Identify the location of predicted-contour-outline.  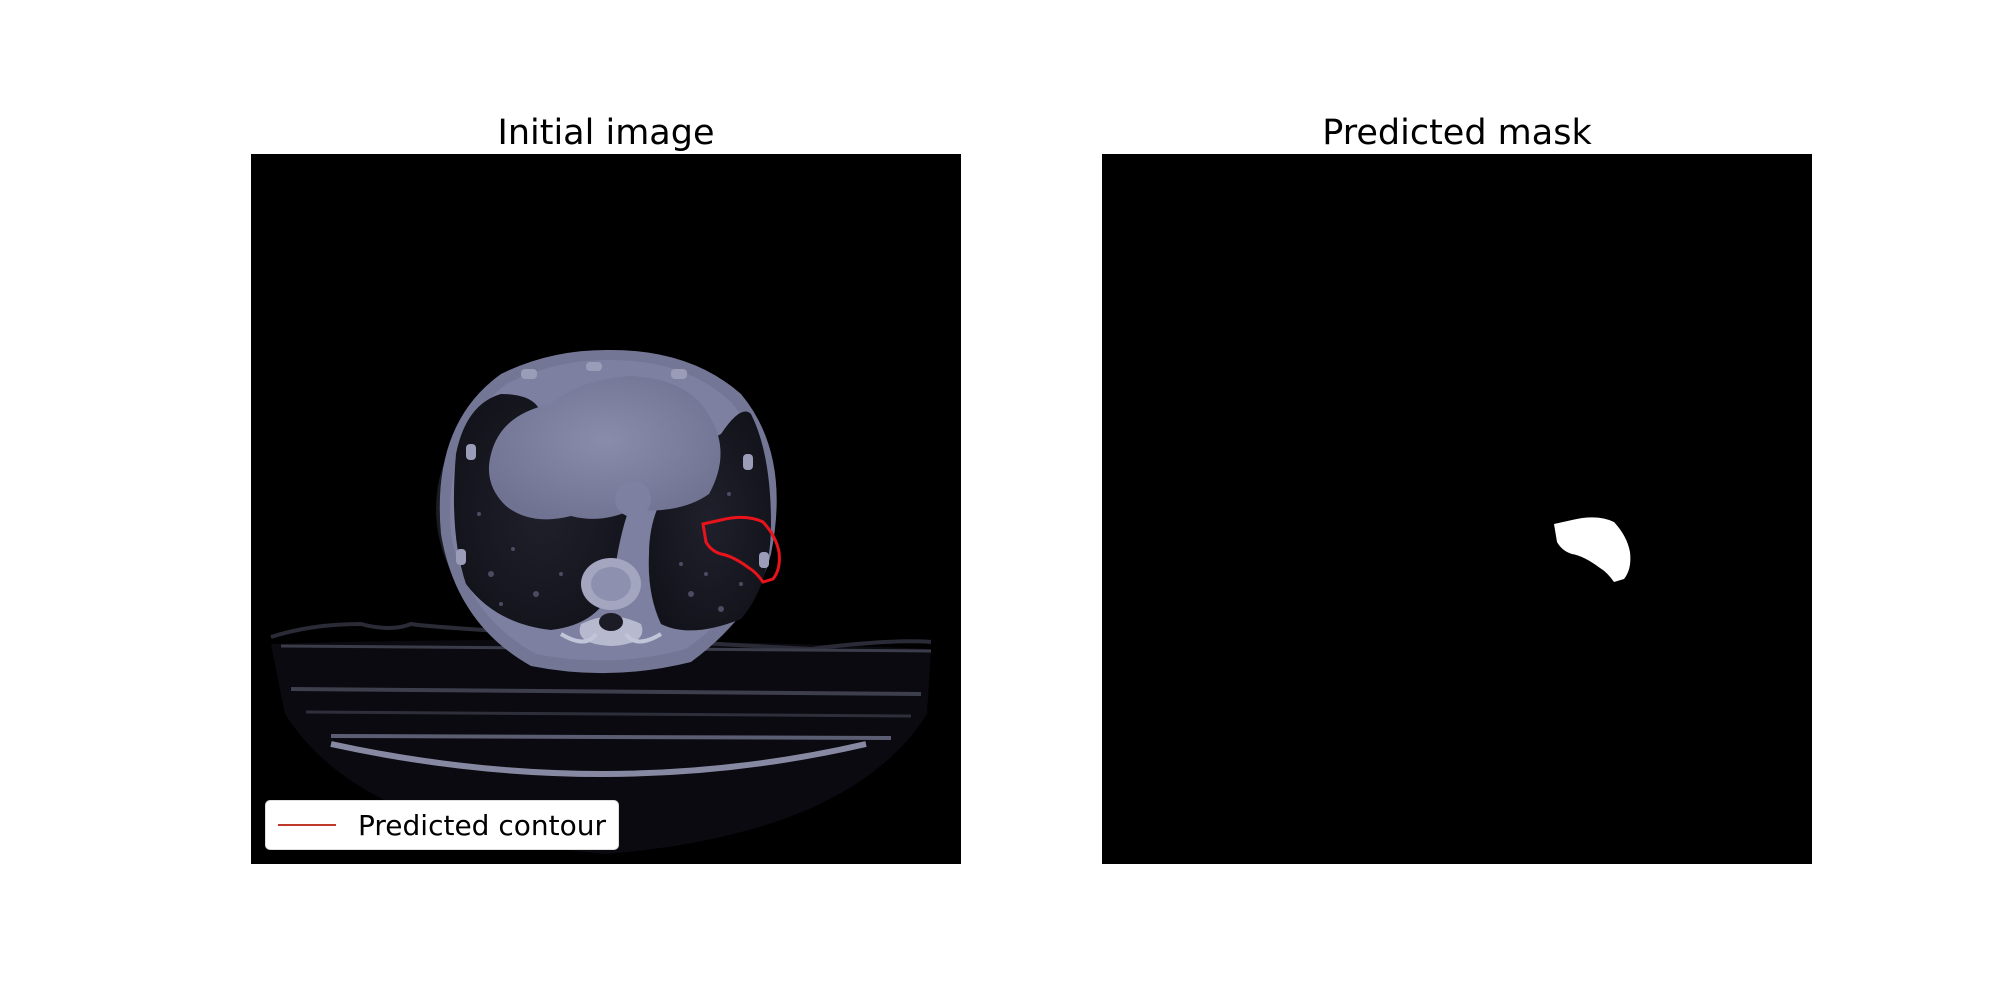
(741, 549).